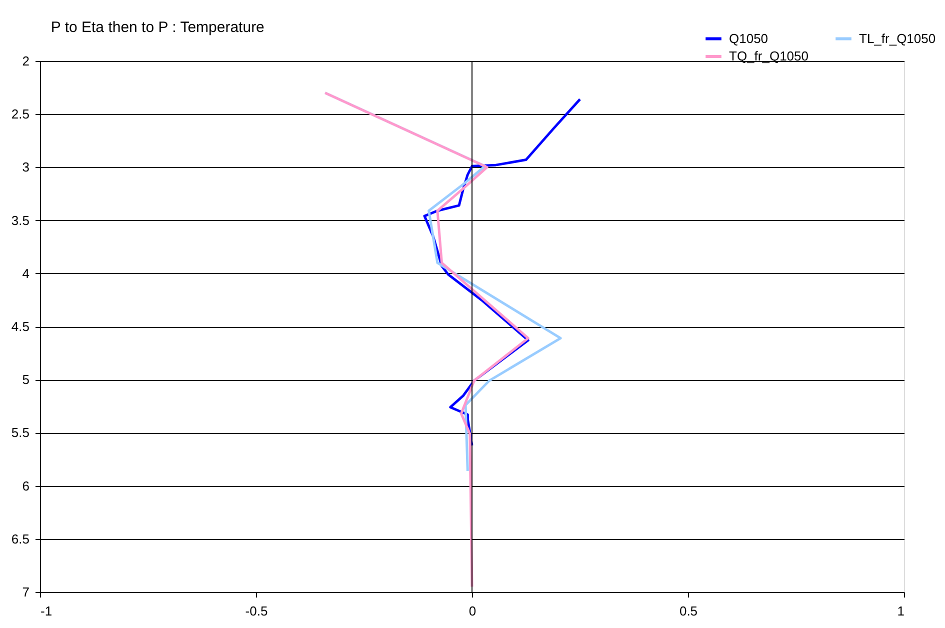  What do you see at coordinates (26, 273) in the screenshot?
I see `y-tick-label: 4` at bounding box center [26, 273].